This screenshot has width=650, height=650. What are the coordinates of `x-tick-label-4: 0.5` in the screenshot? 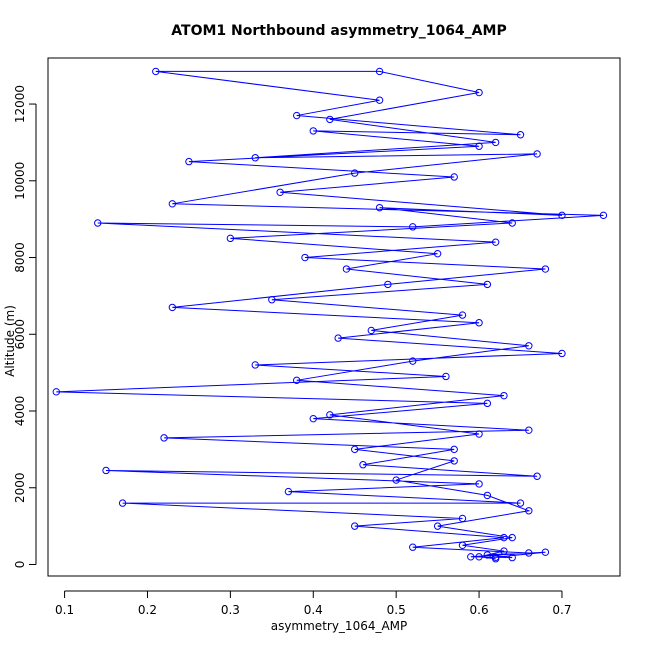 It's located at (396, 610).